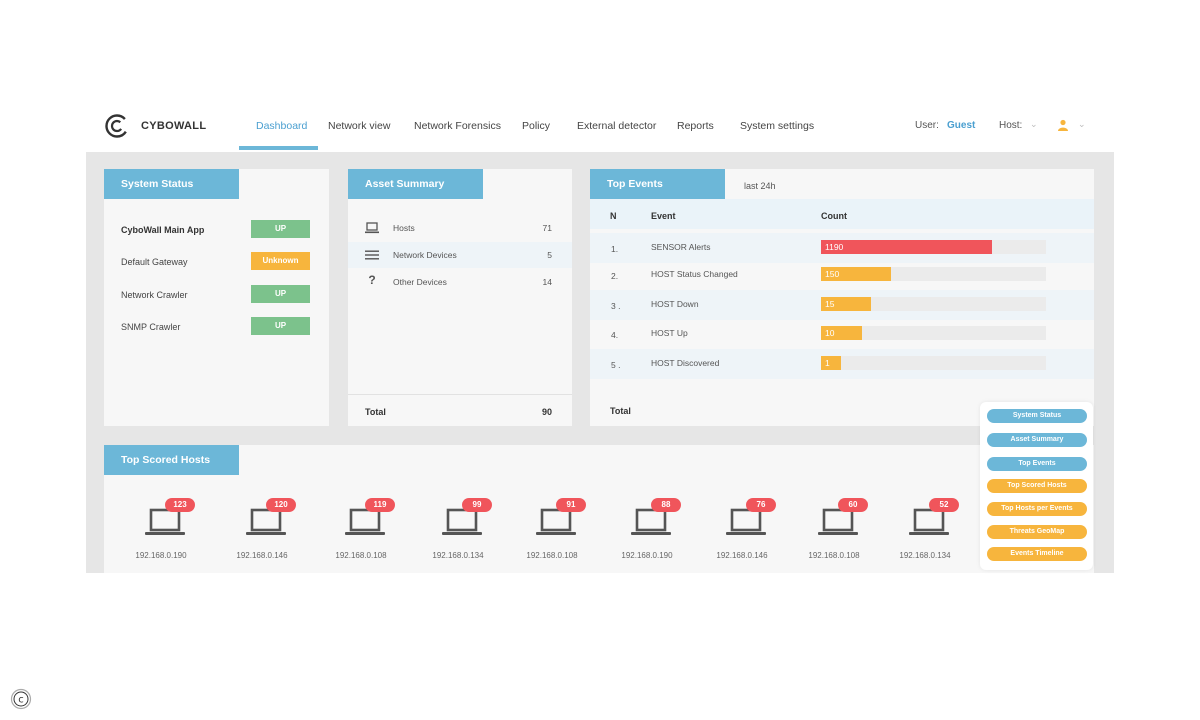 The width and height of the screenshot is (1200, 720). I want to click on asset-count: 14, so click(547, 282).